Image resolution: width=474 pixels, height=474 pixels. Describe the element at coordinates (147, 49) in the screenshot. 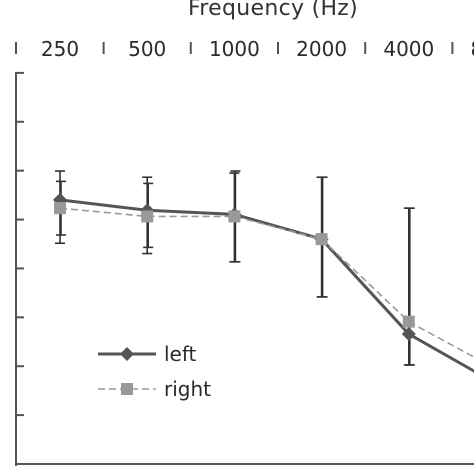

I see `x-tick-label: 500` at that location.